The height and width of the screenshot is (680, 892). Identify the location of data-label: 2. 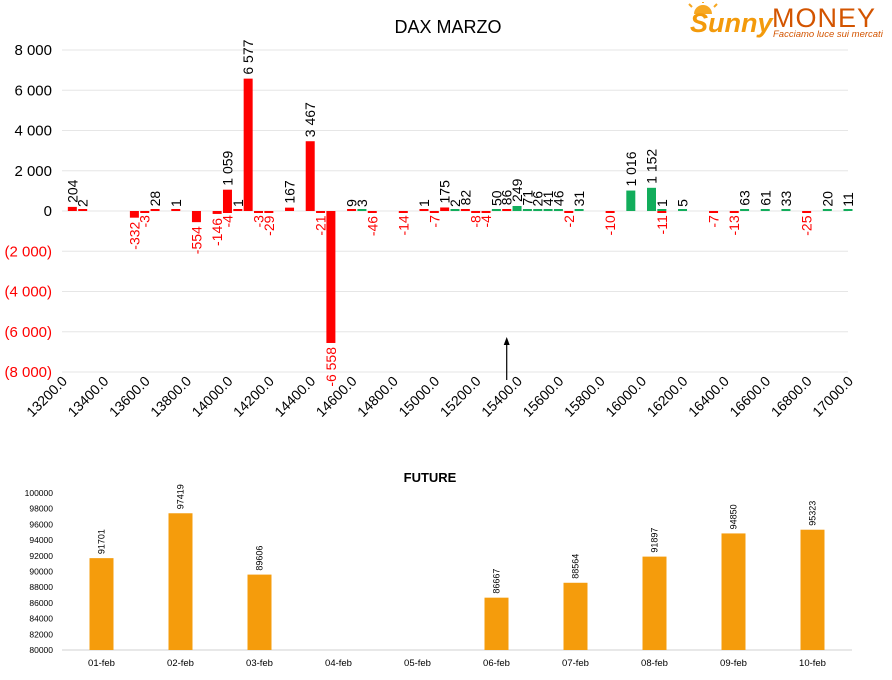
(83, 203).